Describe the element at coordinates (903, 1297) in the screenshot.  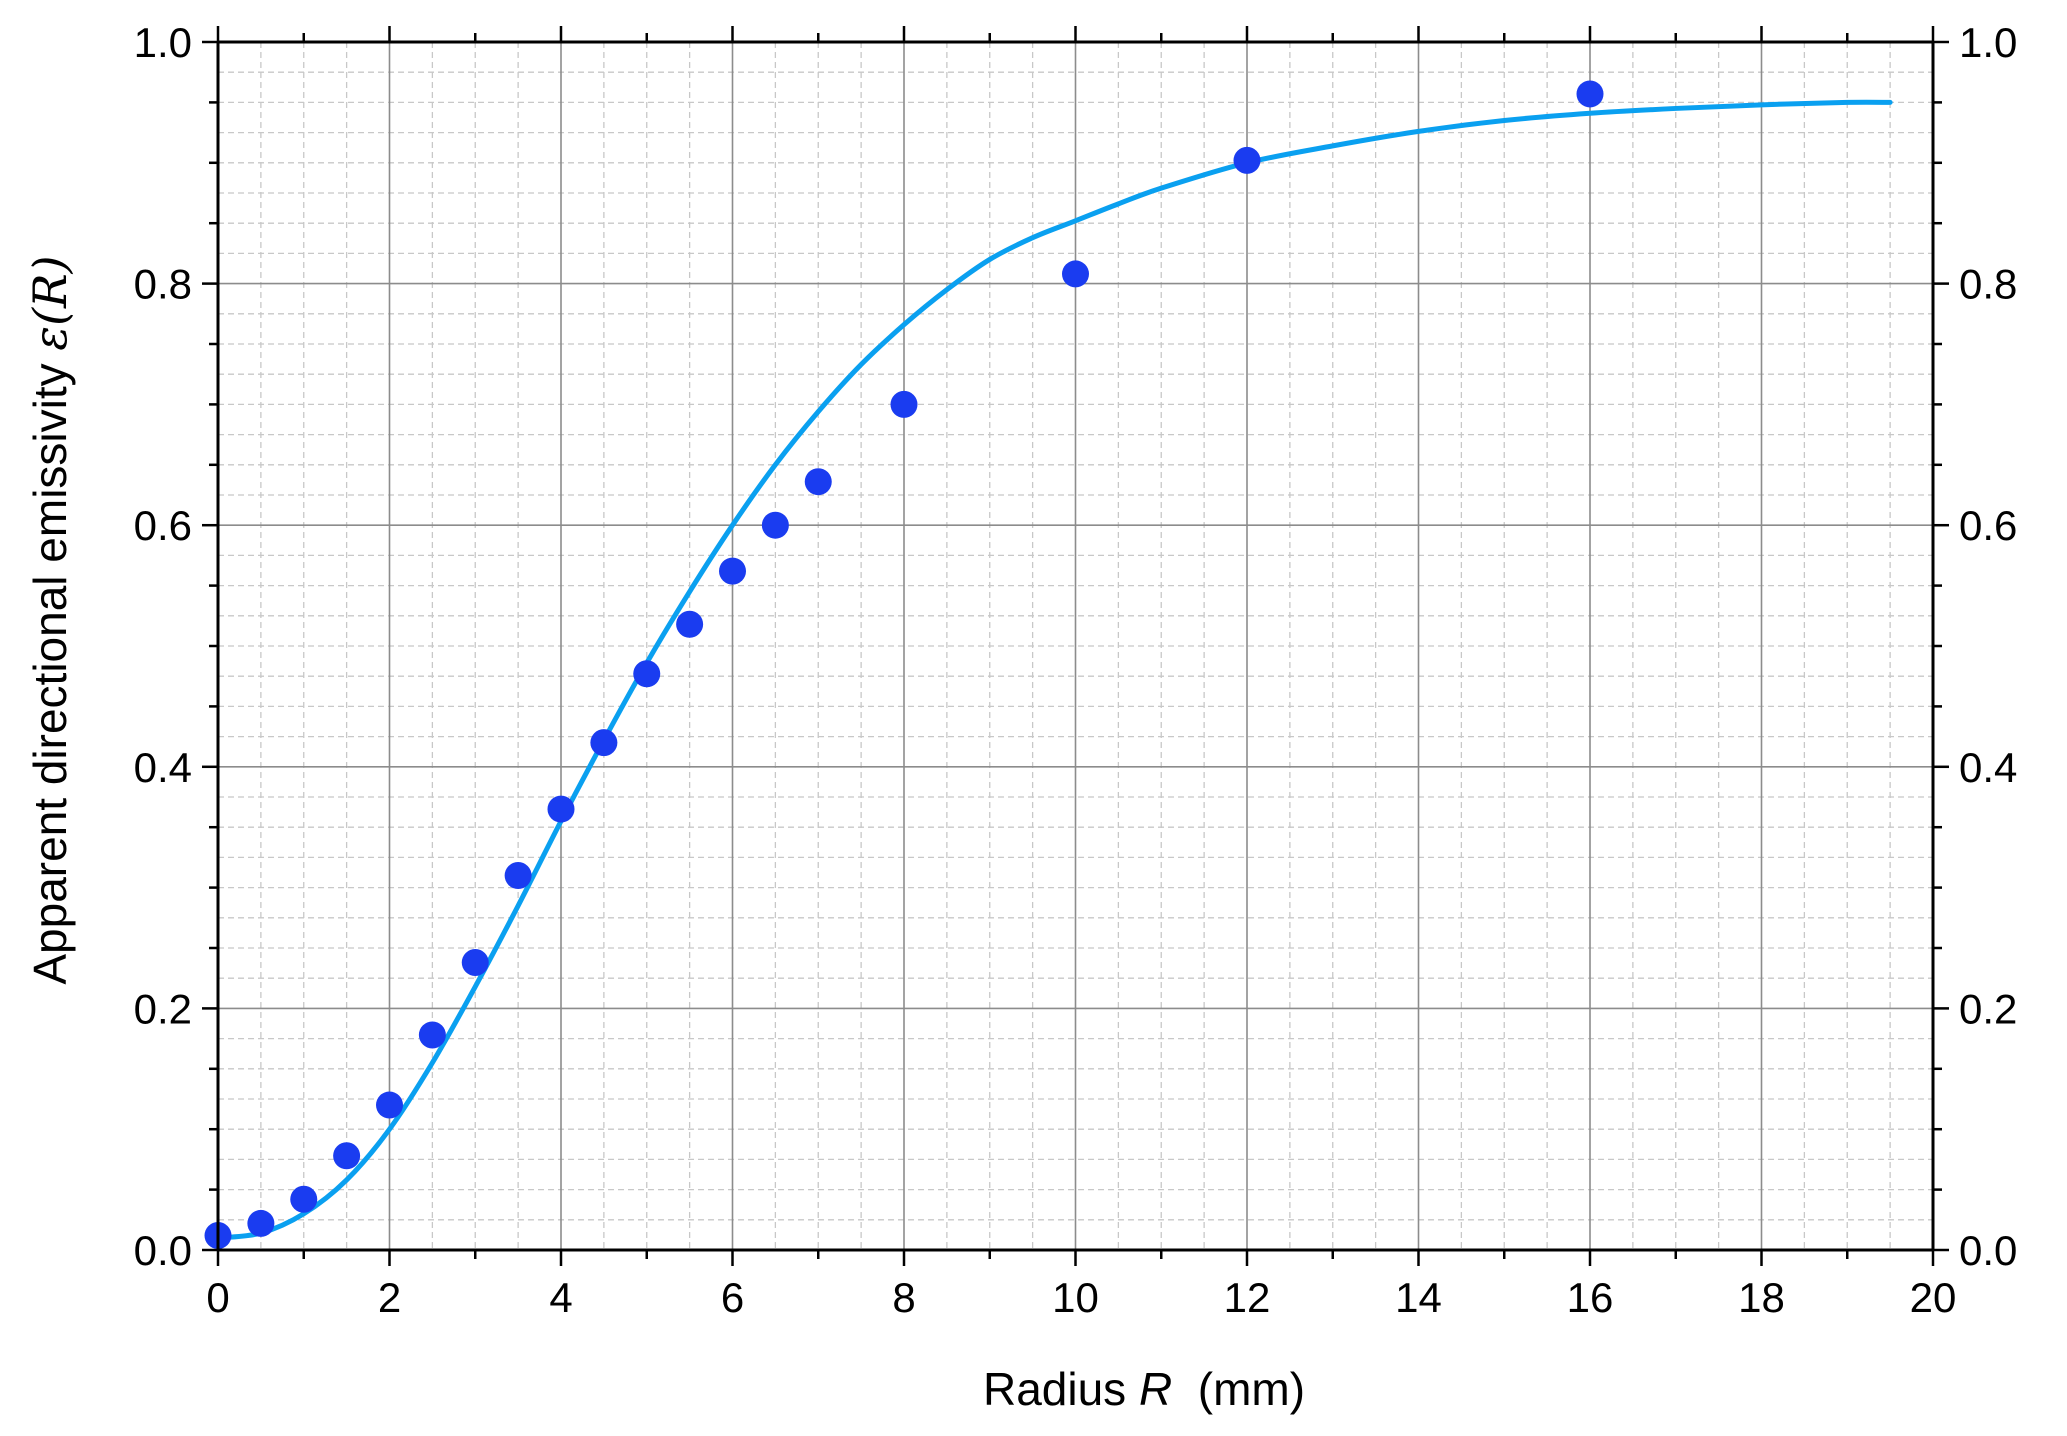
I see `x-tick-label: 8` at that location.